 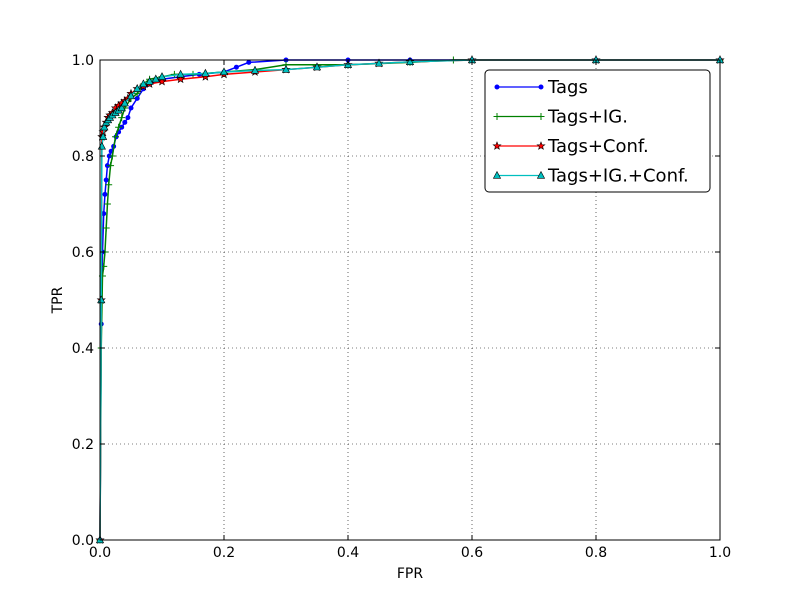 I want to click on legend-box, so click(x=597, y=131).